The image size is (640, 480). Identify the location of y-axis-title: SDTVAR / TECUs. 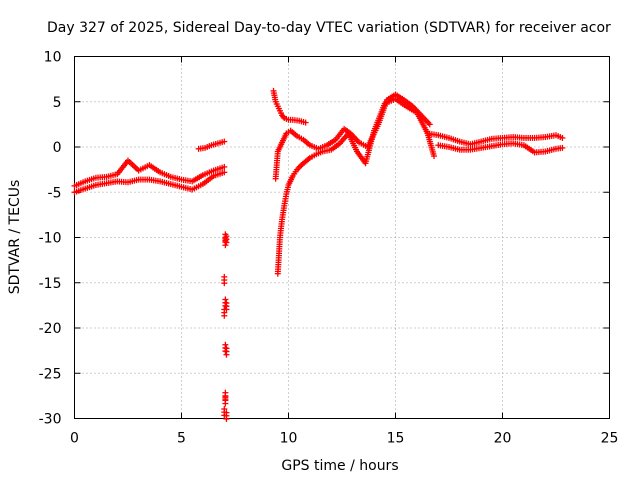
(15, 237).